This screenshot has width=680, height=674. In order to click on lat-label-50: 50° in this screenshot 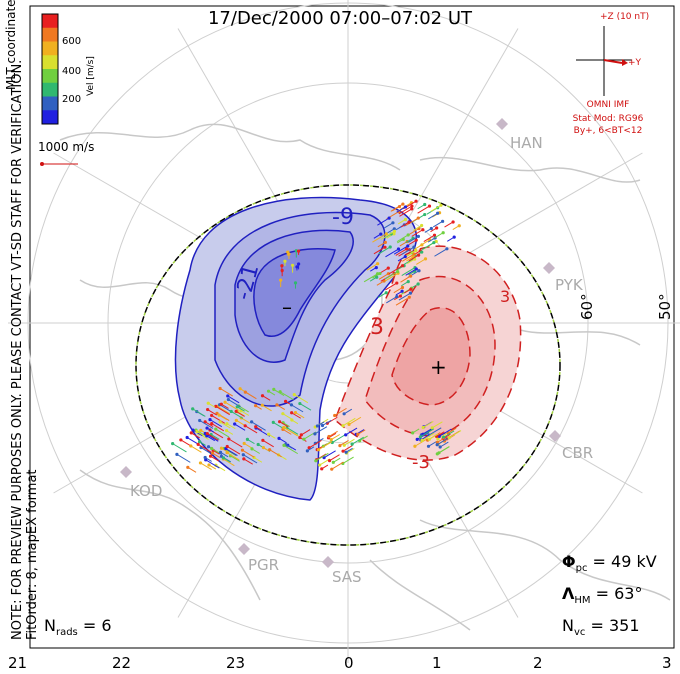, I will do `click(665, 306)`.